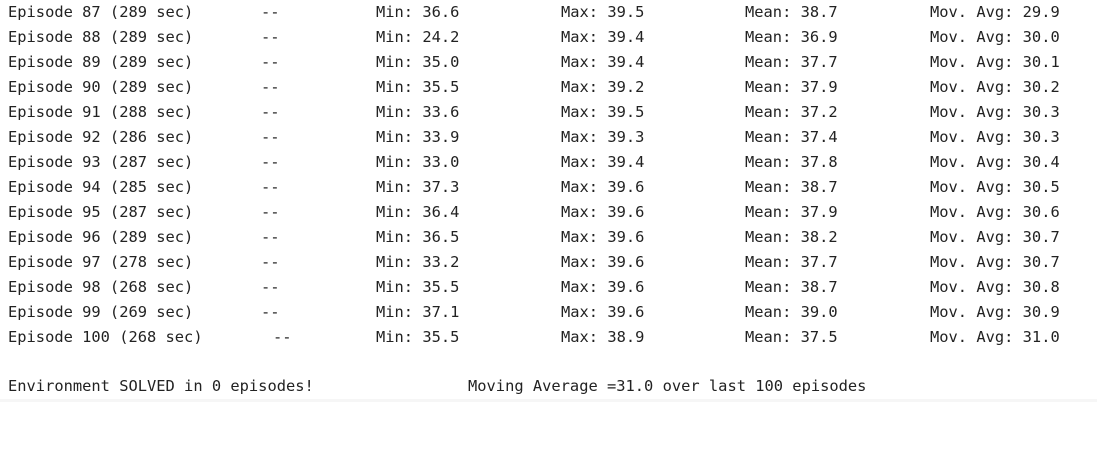 The image size is (1097, 469). Describe the element at coordinates (995, 337) in the screenshot. I see `moving-average: Mov. Avg: 31.0` at that location.